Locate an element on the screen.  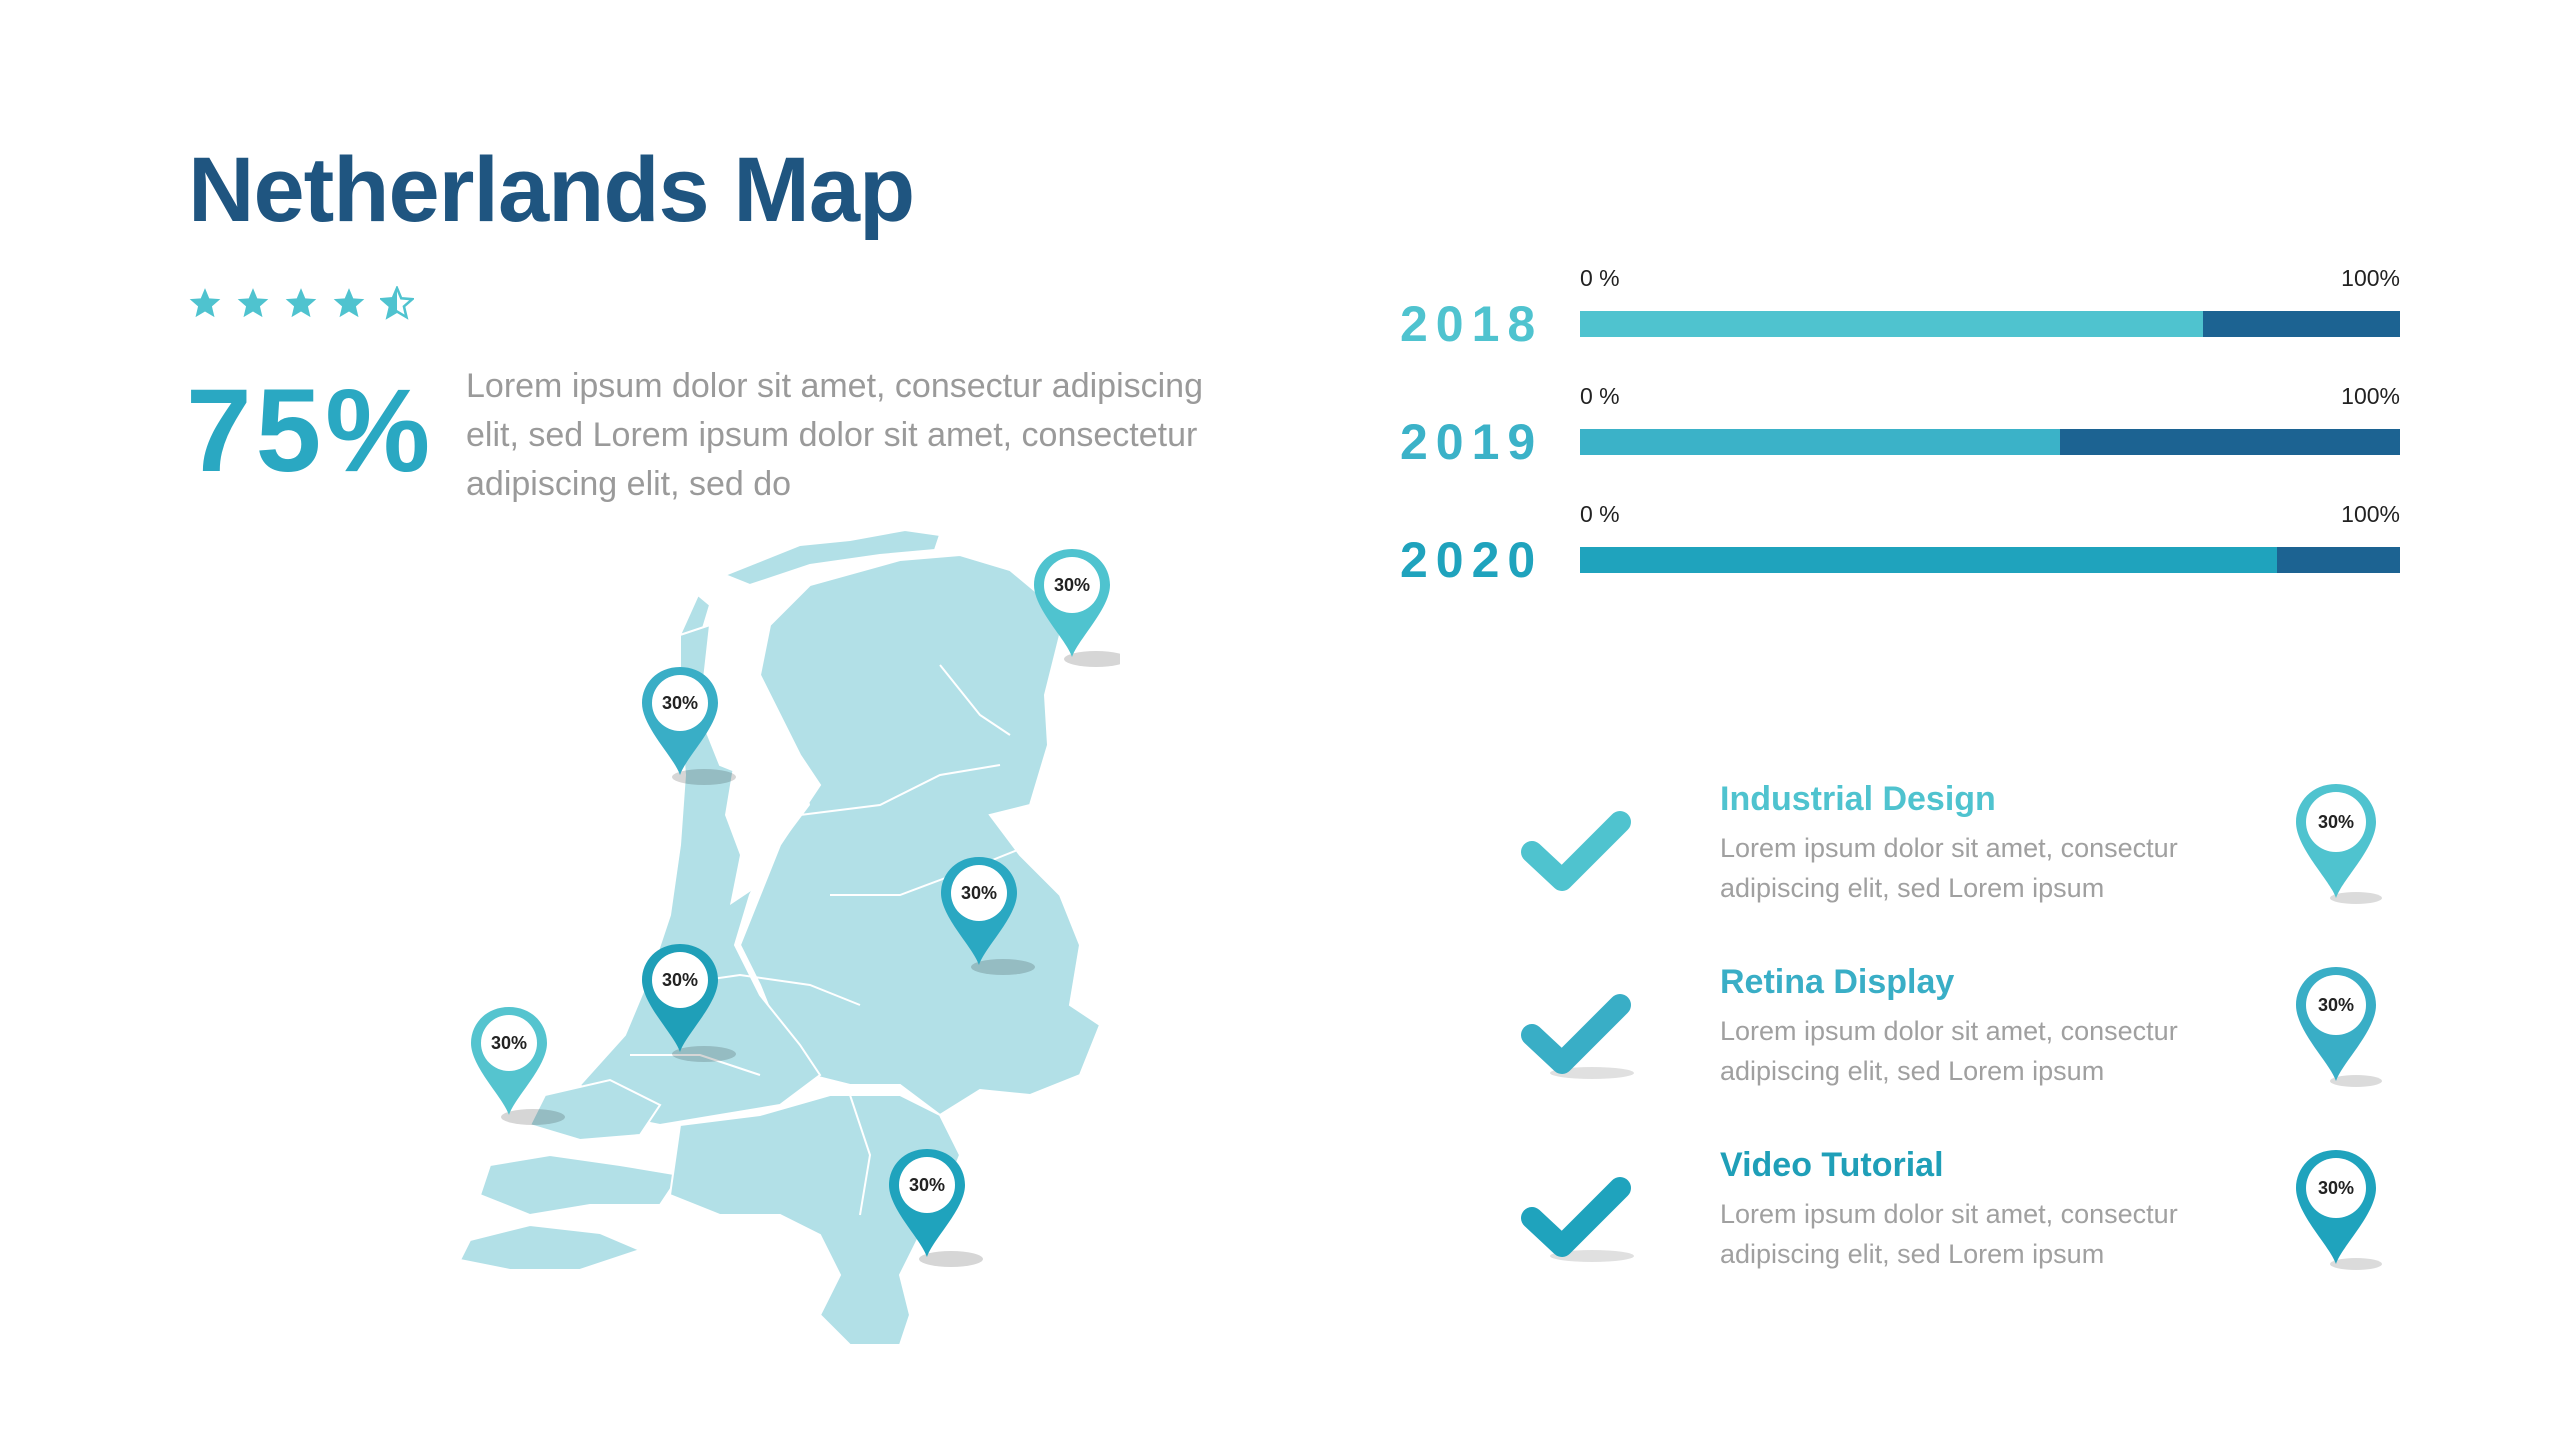
page-title: Netherlands Map is located at coordinates (551, 190).